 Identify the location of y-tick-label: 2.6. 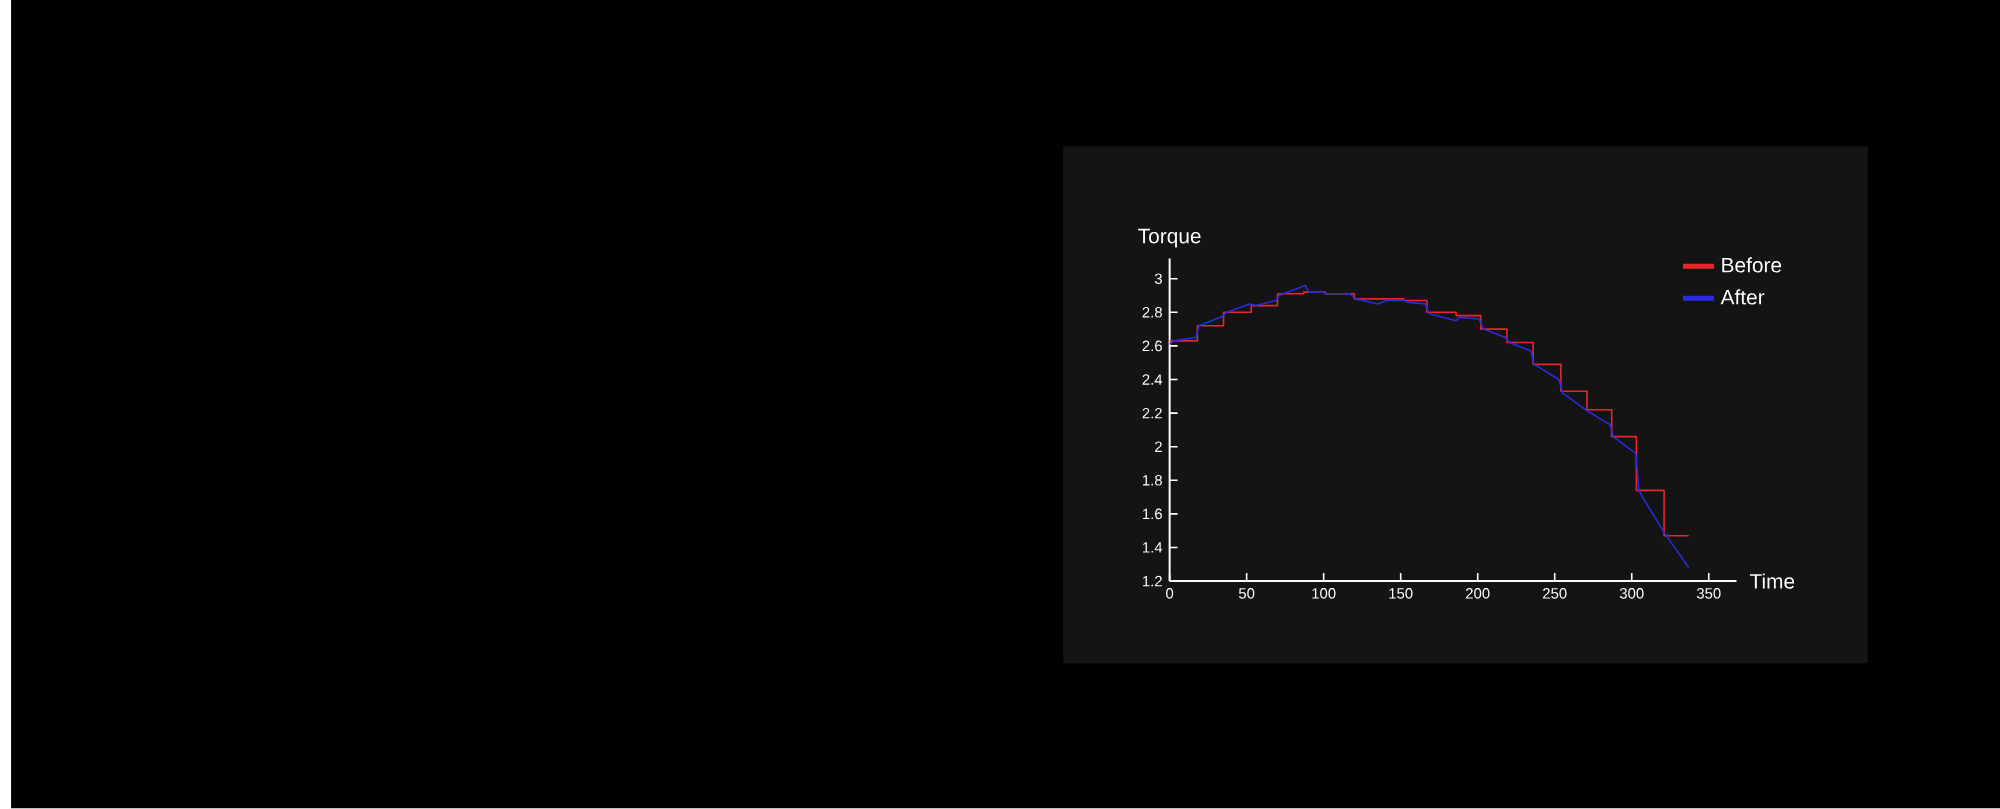
(1152, 346).